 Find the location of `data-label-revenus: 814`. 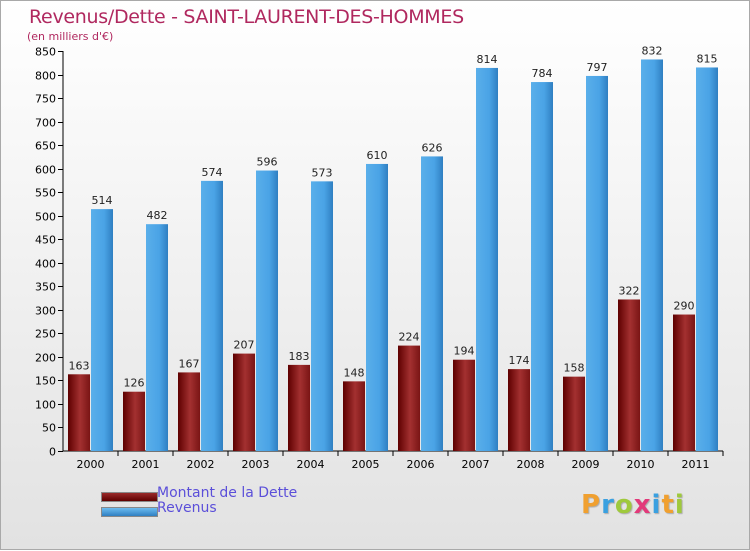

data-label-revenus: 814 is located at coordinates (487, 59).